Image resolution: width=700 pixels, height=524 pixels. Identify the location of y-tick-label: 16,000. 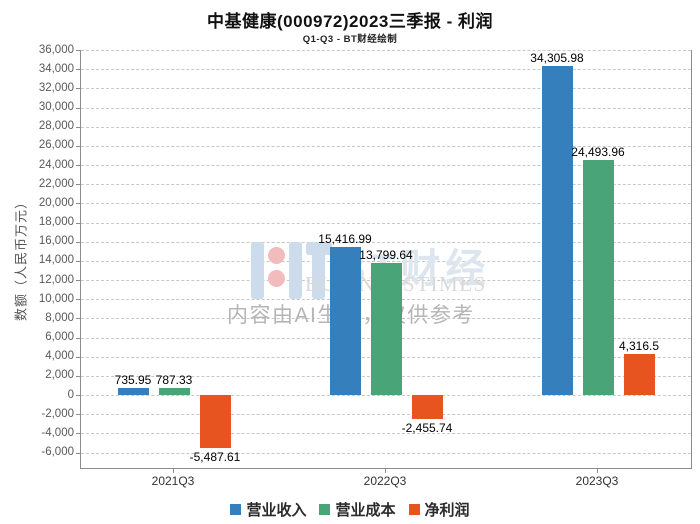
(56, 241).